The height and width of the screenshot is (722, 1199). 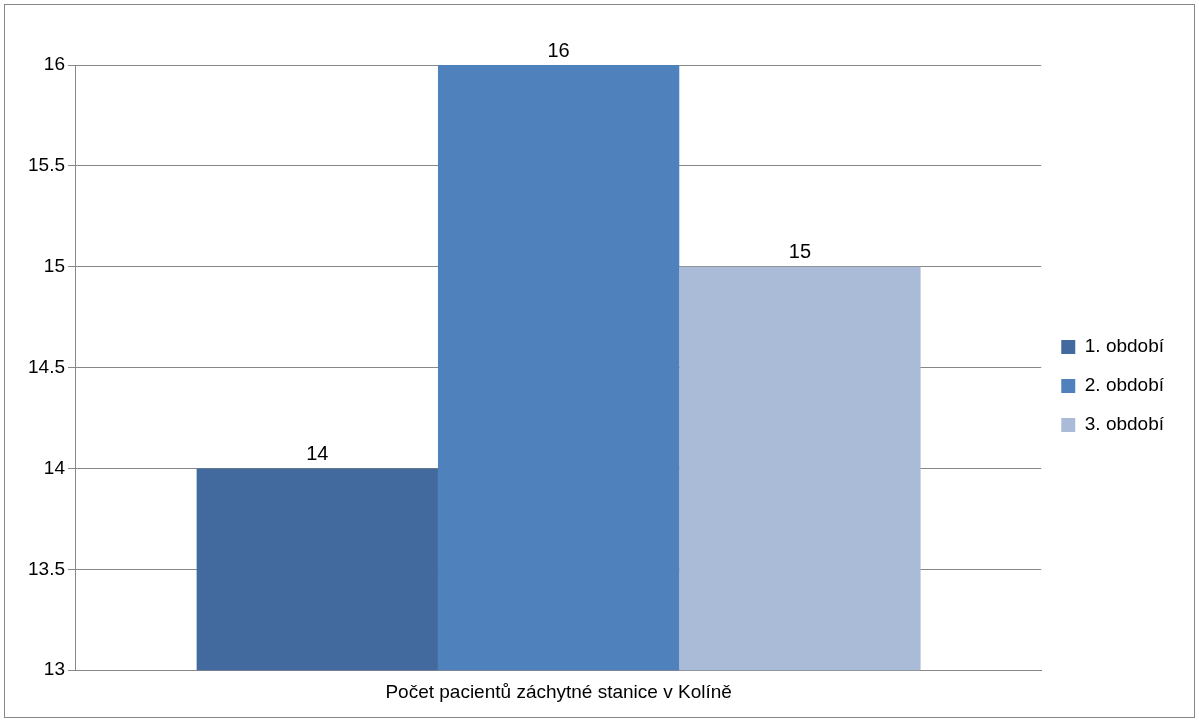 What do you see at coordinates (317, 452) in the screenshot?
I see `data-label: 14` at bounding box center [317, 452].